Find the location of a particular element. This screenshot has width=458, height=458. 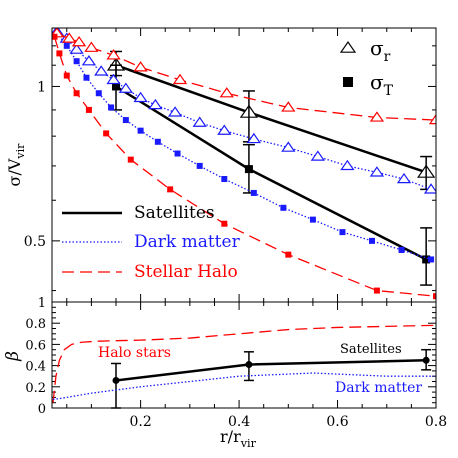

legend-label-1: Dark matter is located at coordinates (187, 242).